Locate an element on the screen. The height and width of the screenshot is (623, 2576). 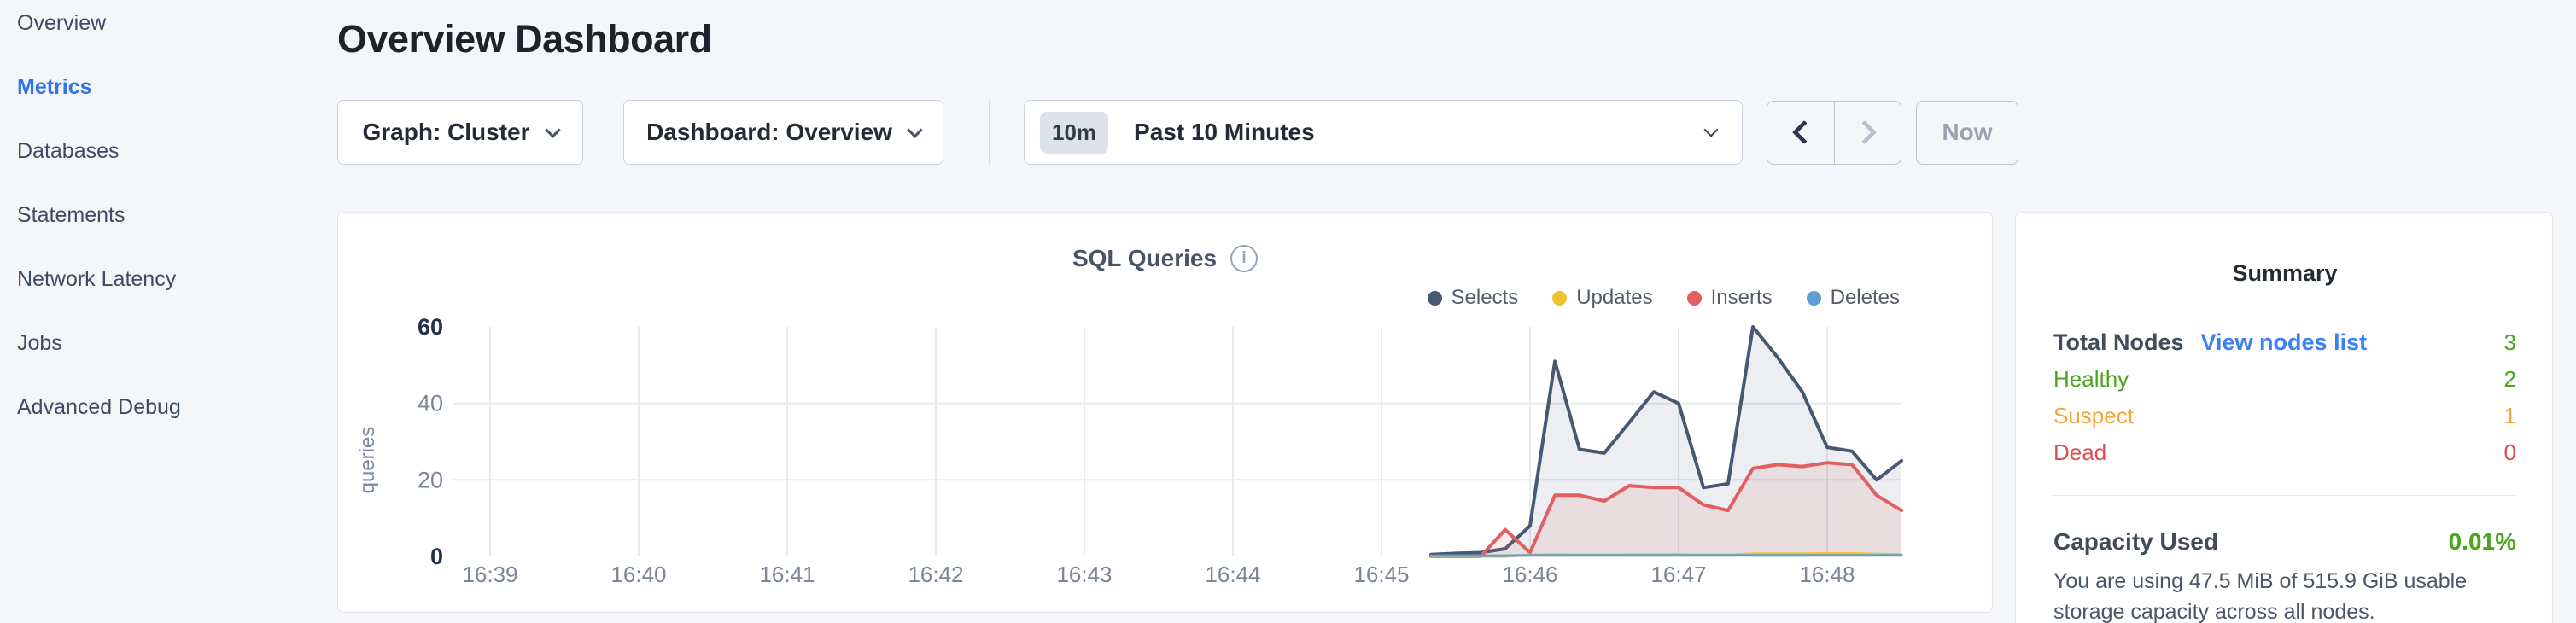
sidebar-item-jobs: Jobs is located at coordinates (39, 343).